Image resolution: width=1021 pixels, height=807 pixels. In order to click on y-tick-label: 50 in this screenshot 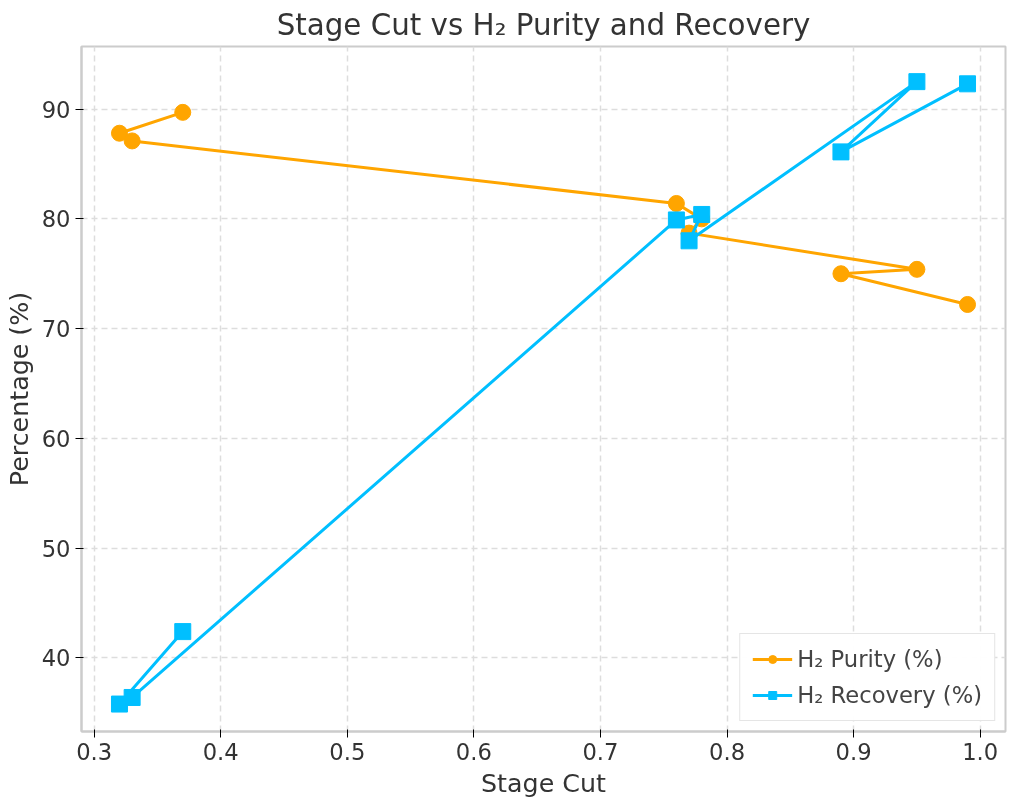, I will do `click(56, 548)`.